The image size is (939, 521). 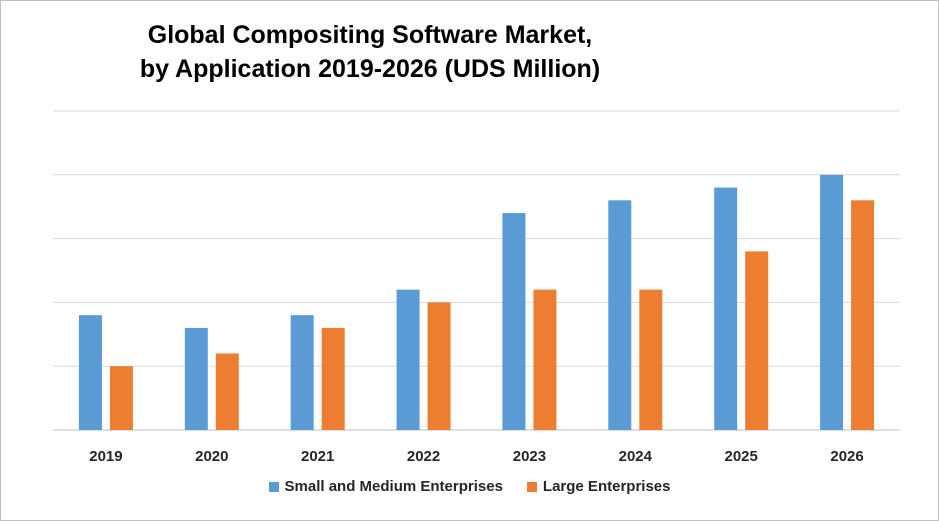 What do you see at coordinates (606, 486) in the screenshot?
I see `legend-label-large: Large Enterprises` at bounding box center [606, 486].